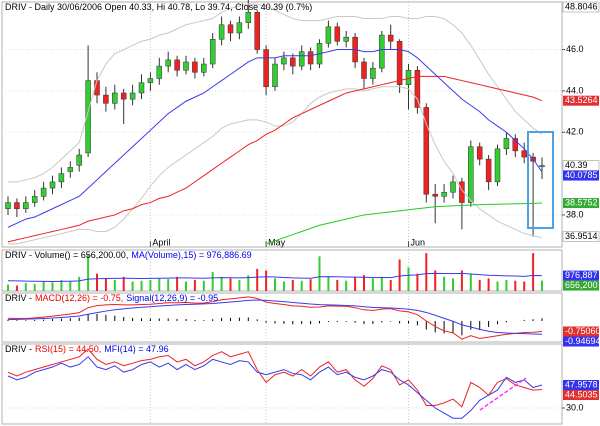 Image resolution: width=600 pixels, height=426 pixels. I want to click on value-tag: 976,887, so click(581, 275).